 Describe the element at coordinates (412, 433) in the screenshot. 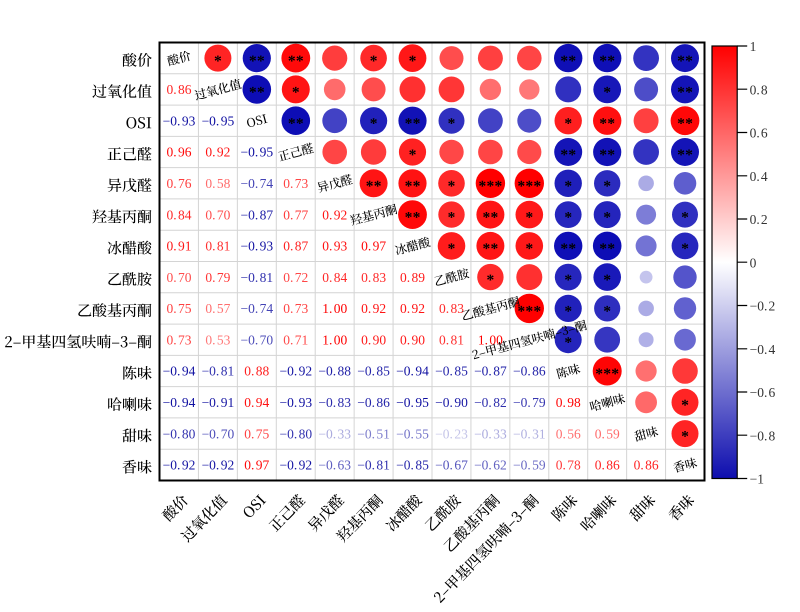

I see `svg-text: −0.55` at that location.